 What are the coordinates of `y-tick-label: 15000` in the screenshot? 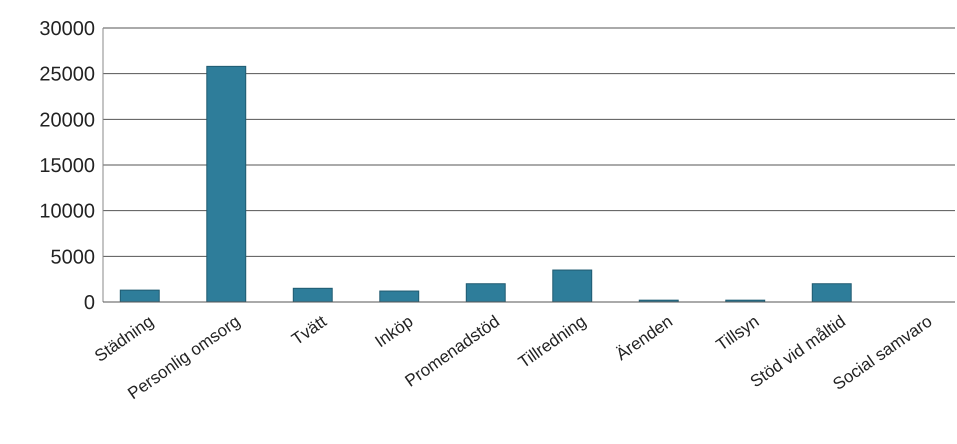 It's located at (67, 166).